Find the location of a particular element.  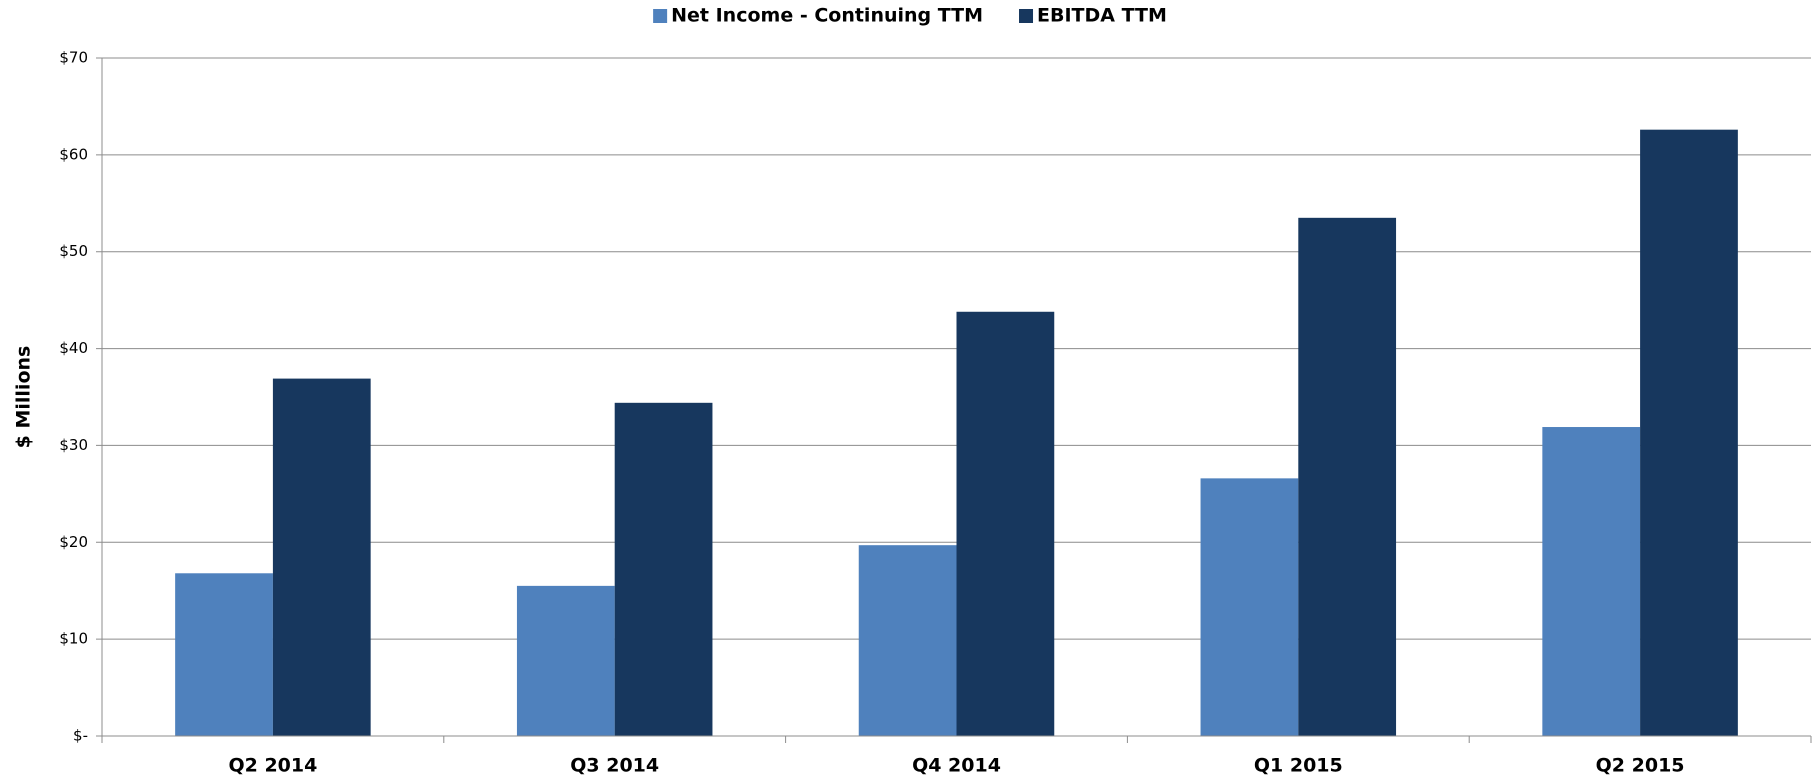

legend-label: Net Income - Continuing TTM is located at coordinates (827, 16).